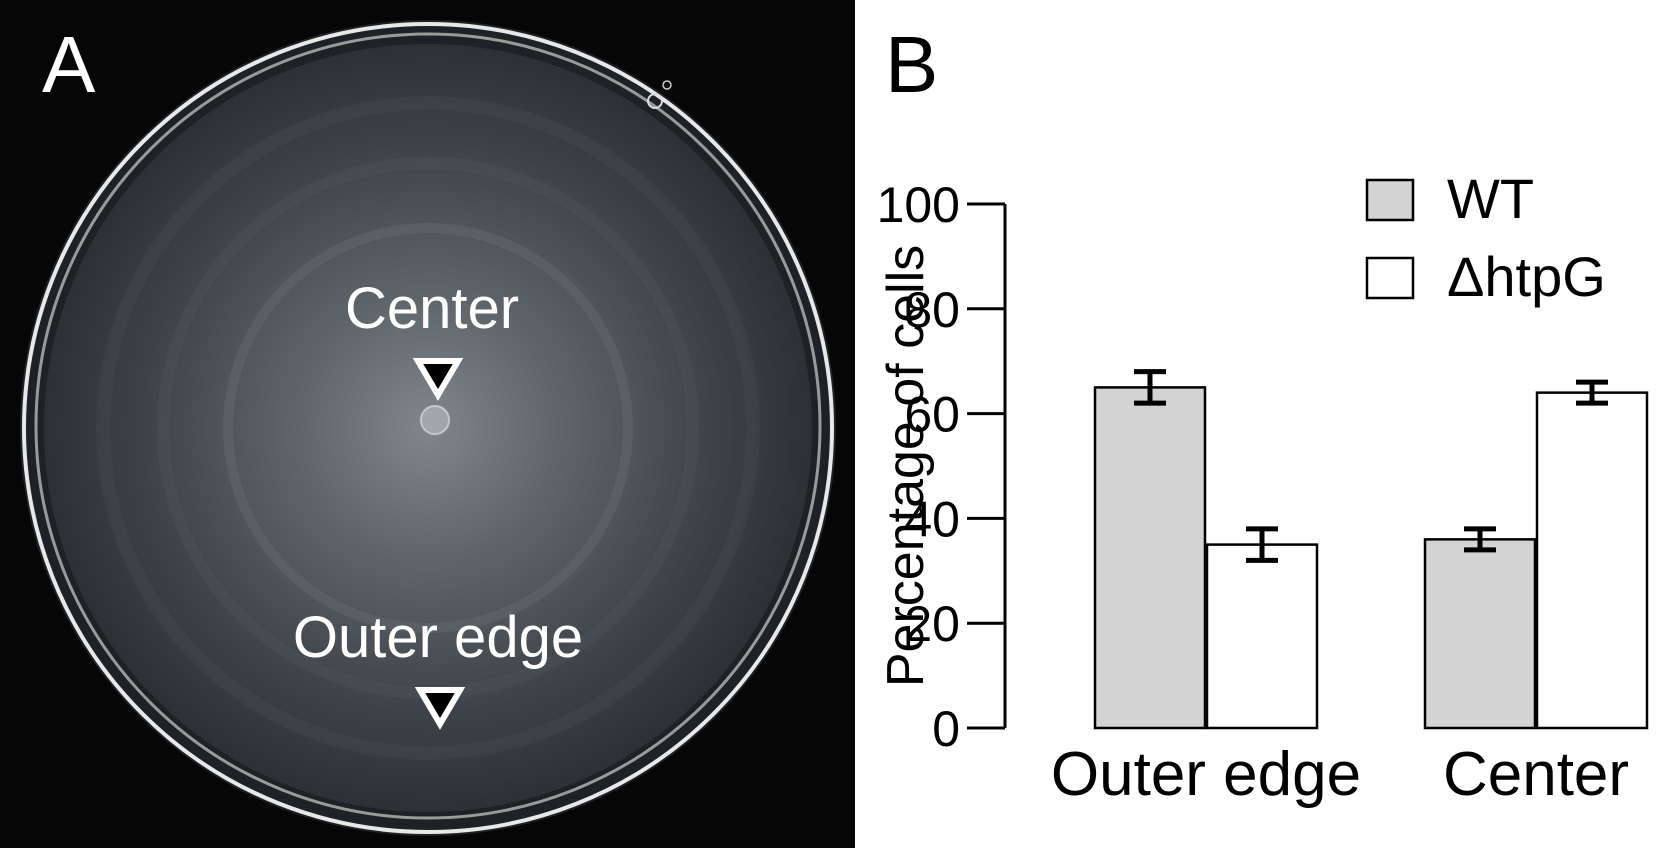  What do you see at coordinates (432, 308) in the screenshot?
I see `center-label: Center` at bounding box center [432, 308].